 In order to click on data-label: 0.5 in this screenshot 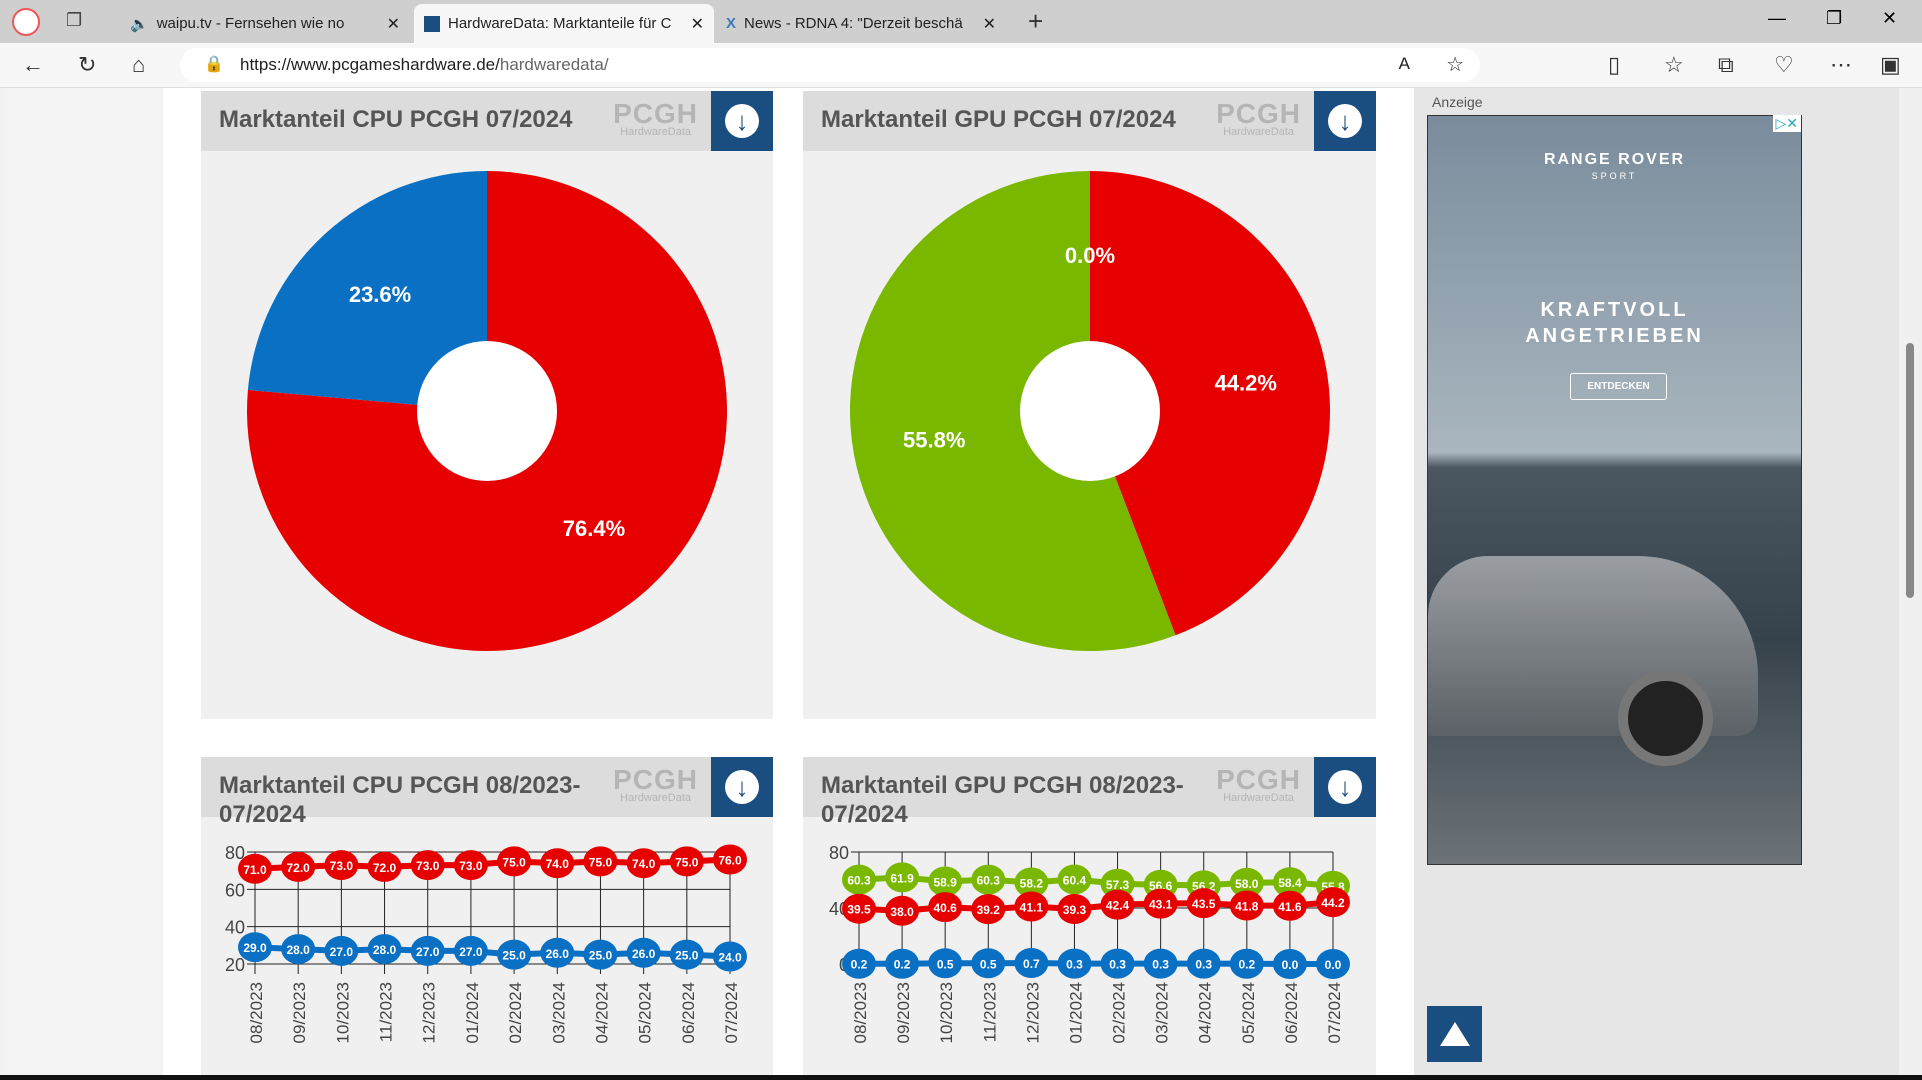, I will do `click(988, 964)`.